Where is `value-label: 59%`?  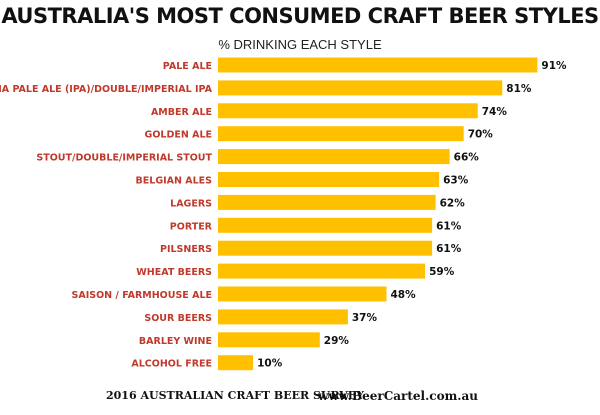
value-label: 59% is located at coordinates (442, 272).